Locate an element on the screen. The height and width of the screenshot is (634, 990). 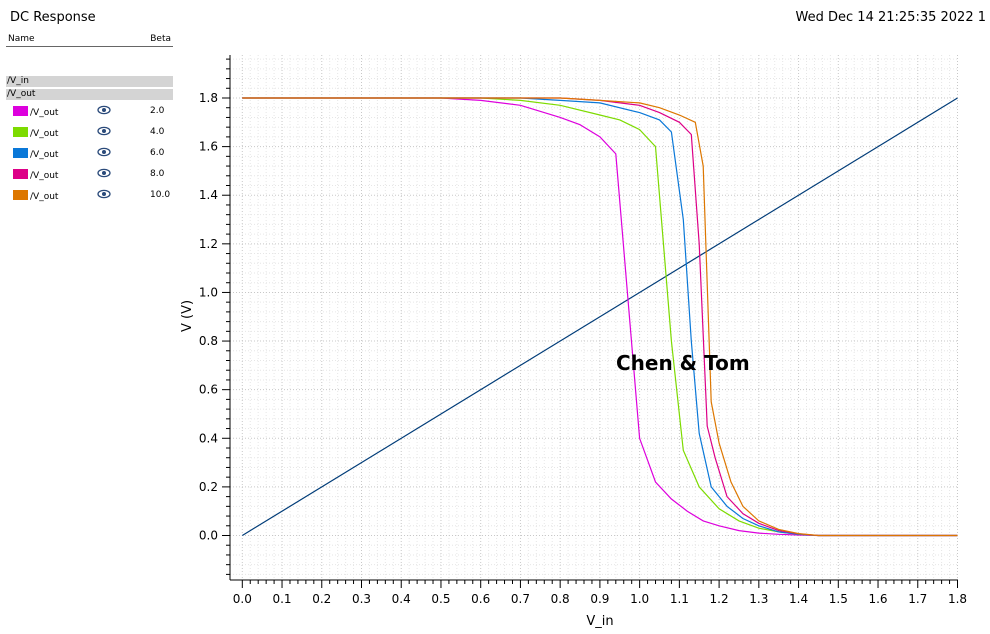
x-tick-label: 1.6 is located at coordinates (877, 599).